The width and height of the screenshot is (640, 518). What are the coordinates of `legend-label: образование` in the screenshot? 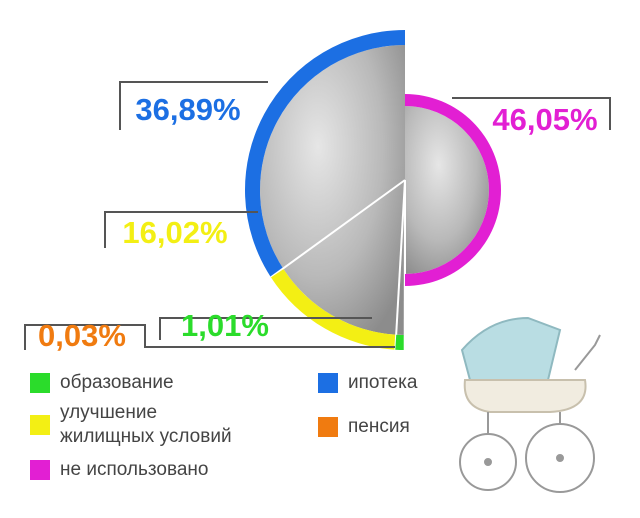 It's located at (117, 382).